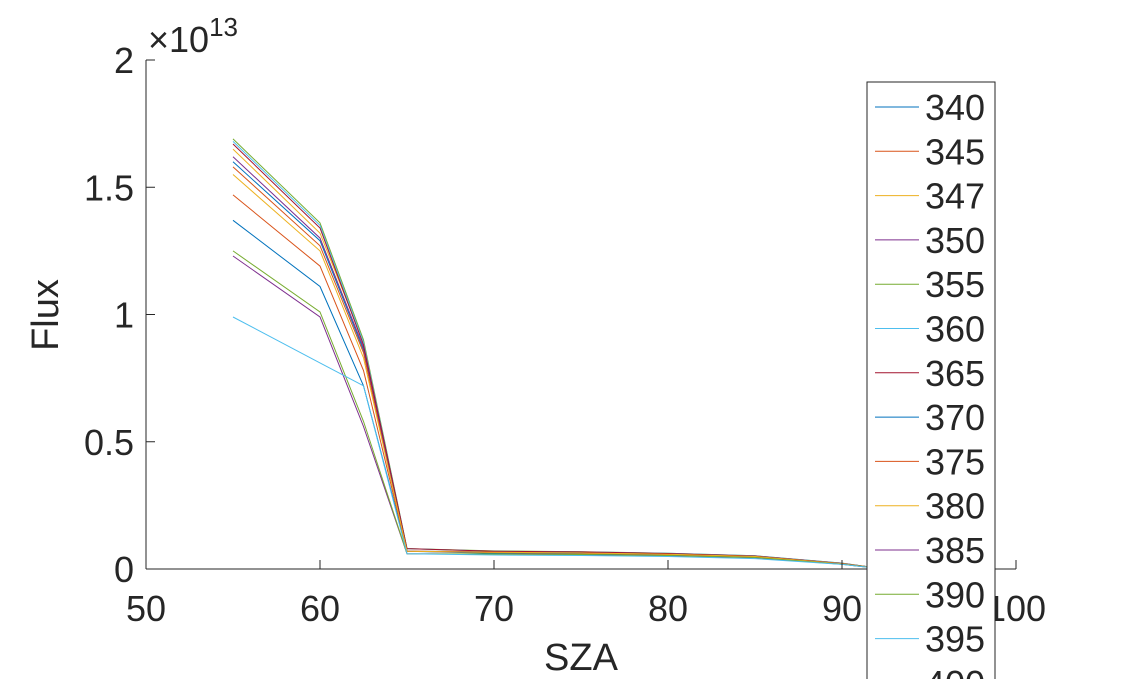 The height and width of the screenshot is (679, 1122). Describe the element at coordinates (955, 594) in the screenshot. I see `legend-label-390: 390` at that location.